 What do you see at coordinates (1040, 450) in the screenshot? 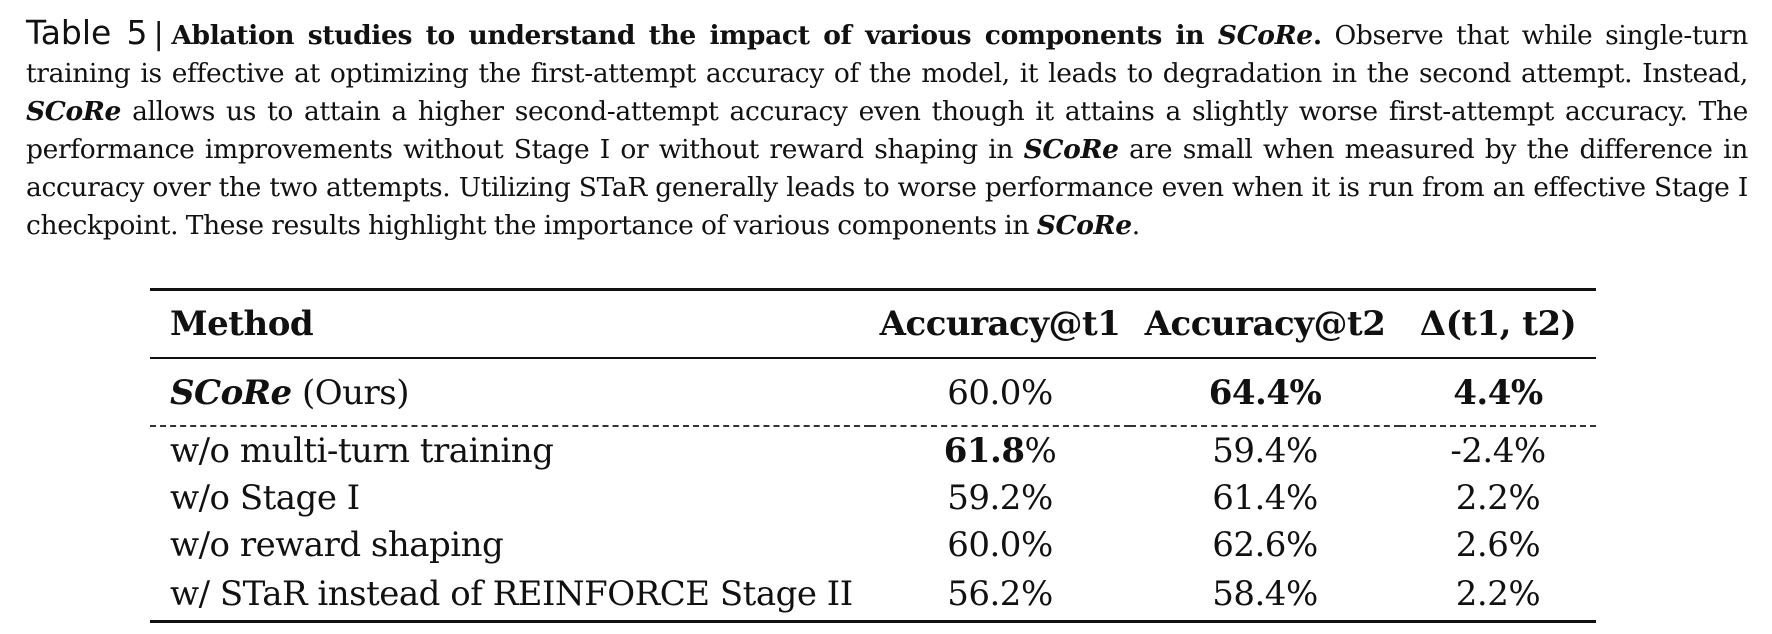
I see `cell-accuracy-t1-unit: %` at bounding box center [1040, 450].